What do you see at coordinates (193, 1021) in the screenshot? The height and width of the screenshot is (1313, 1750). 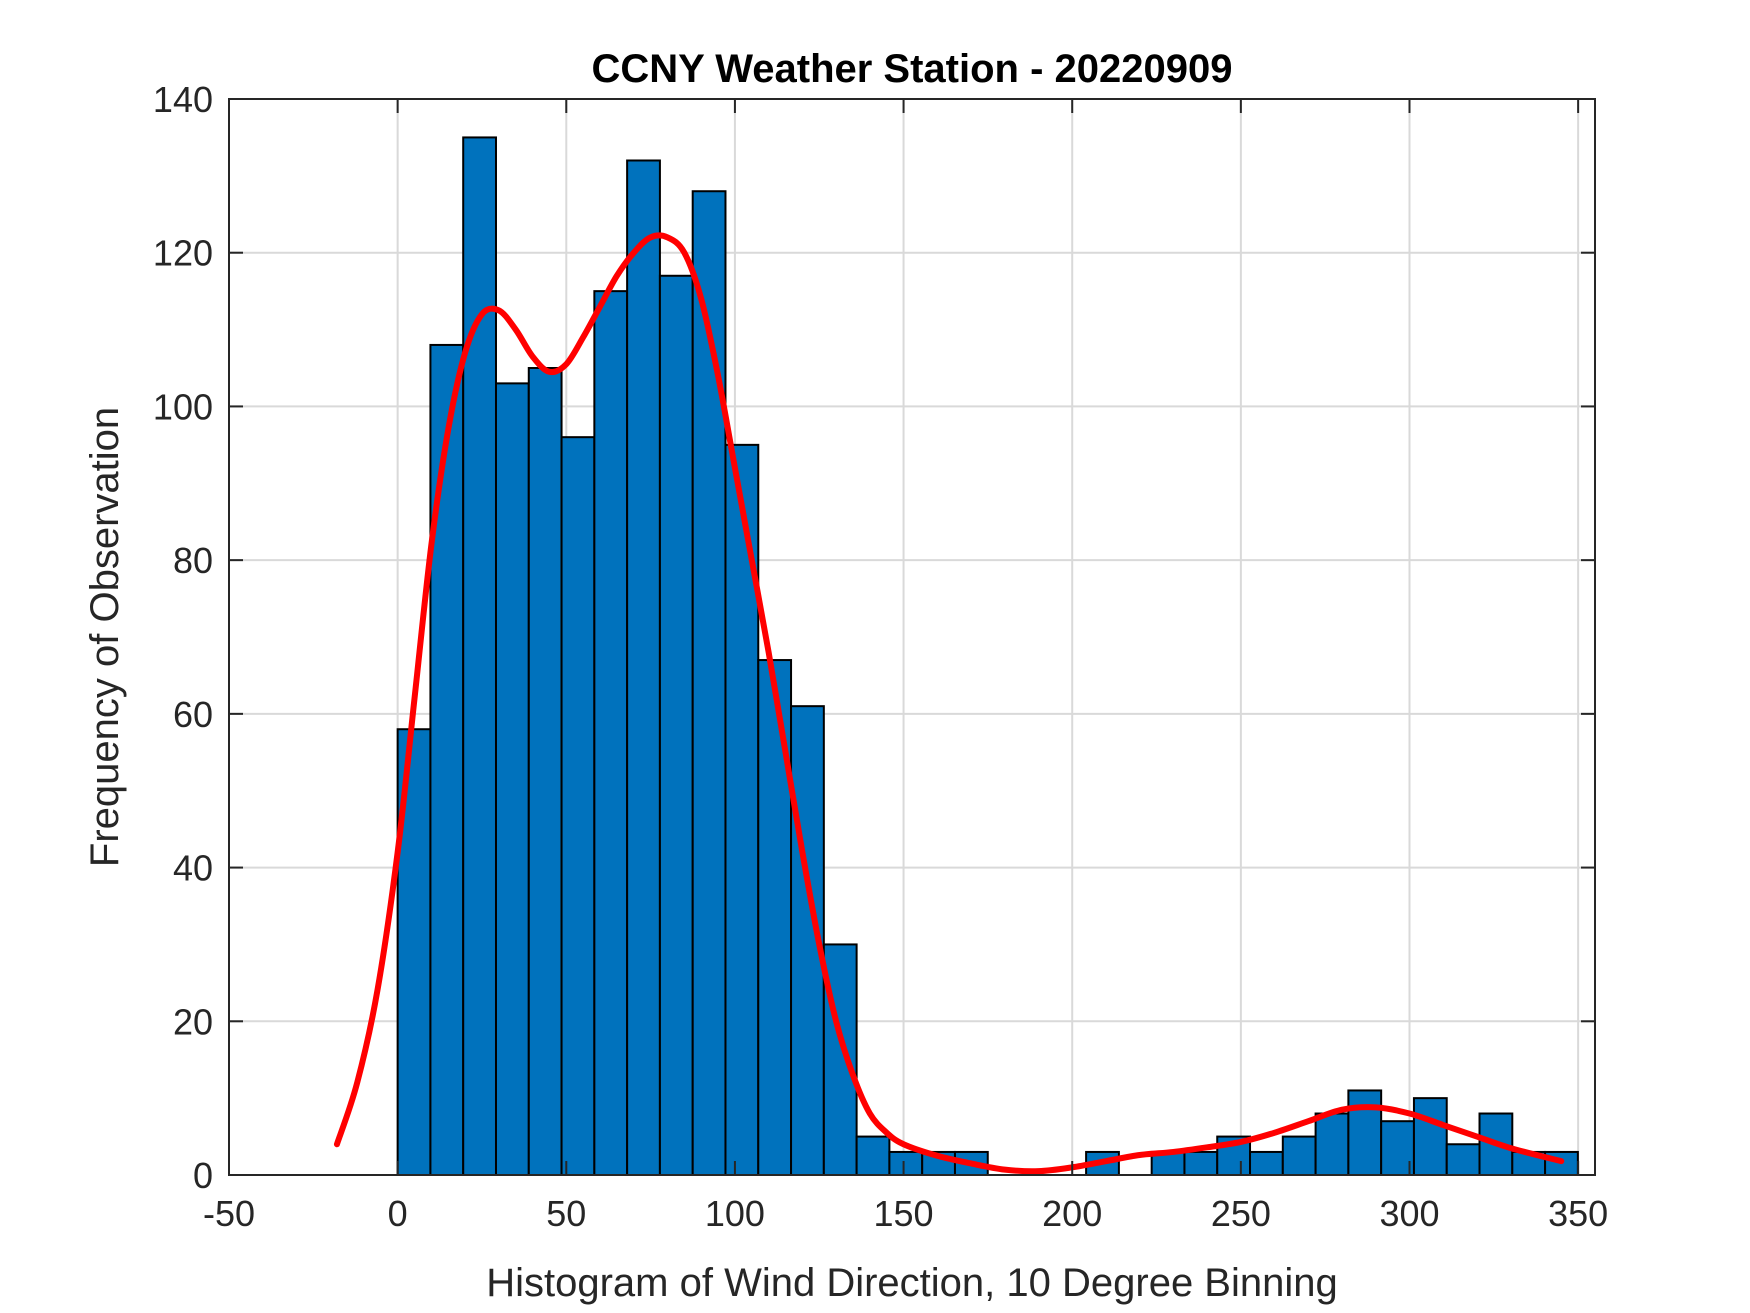 I see `y-tick-label: 20` at bounding box center [193, 1021].